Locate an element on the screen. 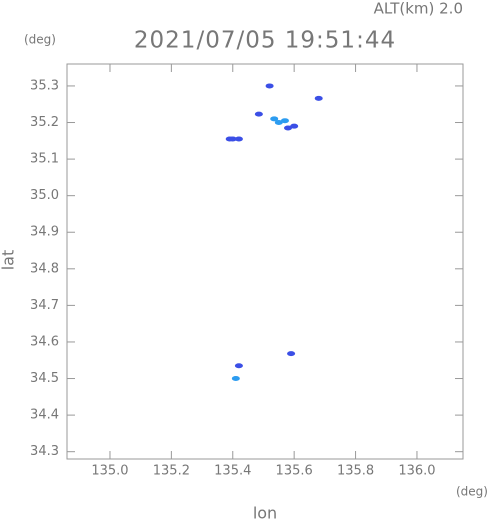  y-tick-label: 34.4 is located at coordinates (44, 415).